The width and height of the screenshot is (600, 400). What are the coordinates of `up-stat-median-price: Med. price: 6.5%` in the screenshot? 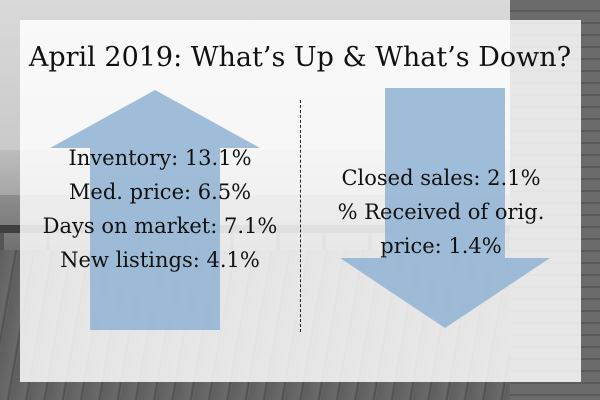 It's located at (160, 192).